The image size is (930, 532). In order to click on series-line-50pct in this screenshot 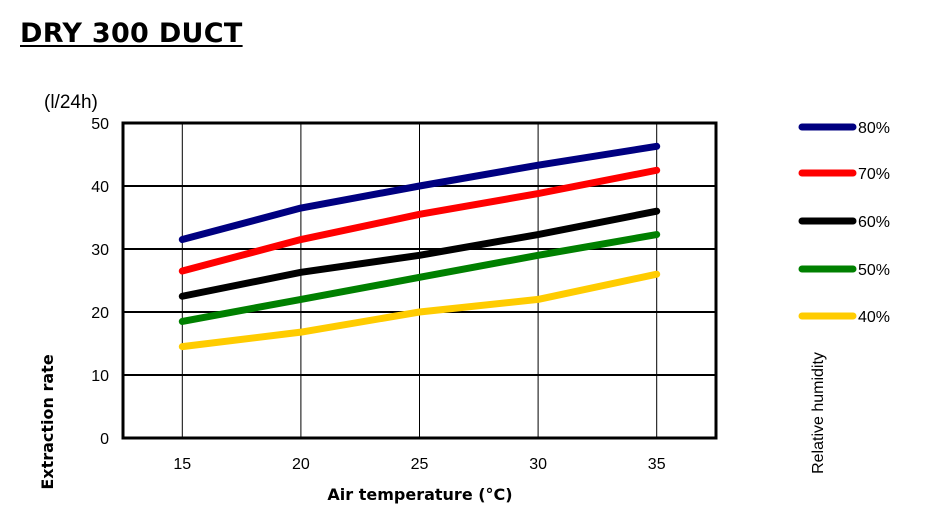, I will do `click(419, 278)`.